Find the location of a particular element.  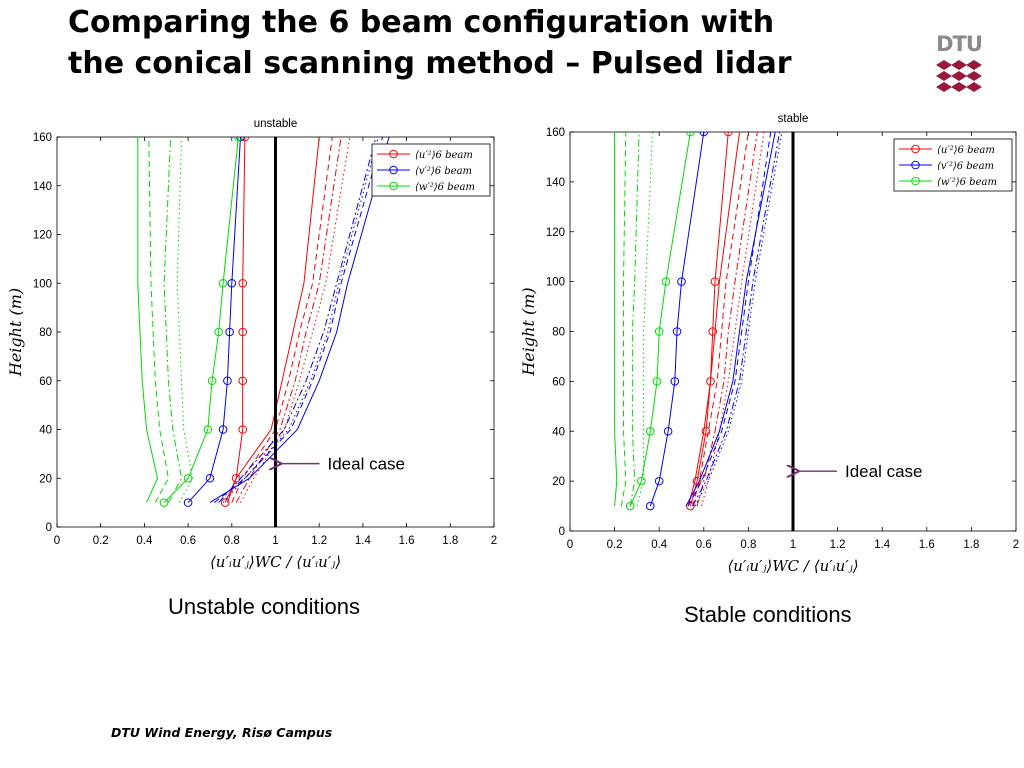

dtu-logo-text: DTU is located at coordinates (959, 44).